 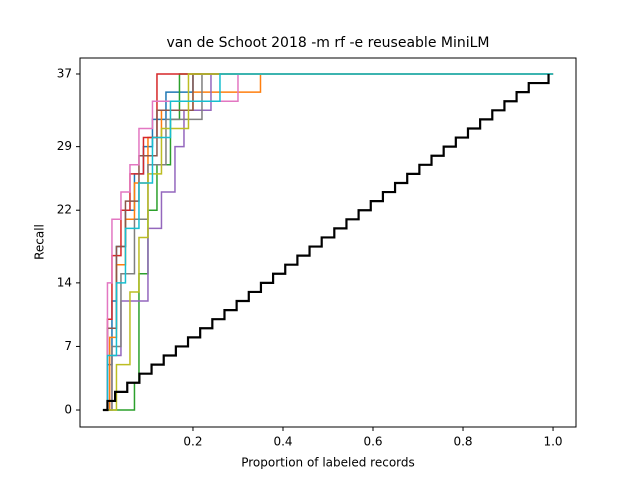 I want to click on y-tick-label: 22, so click(x=64, y=210).